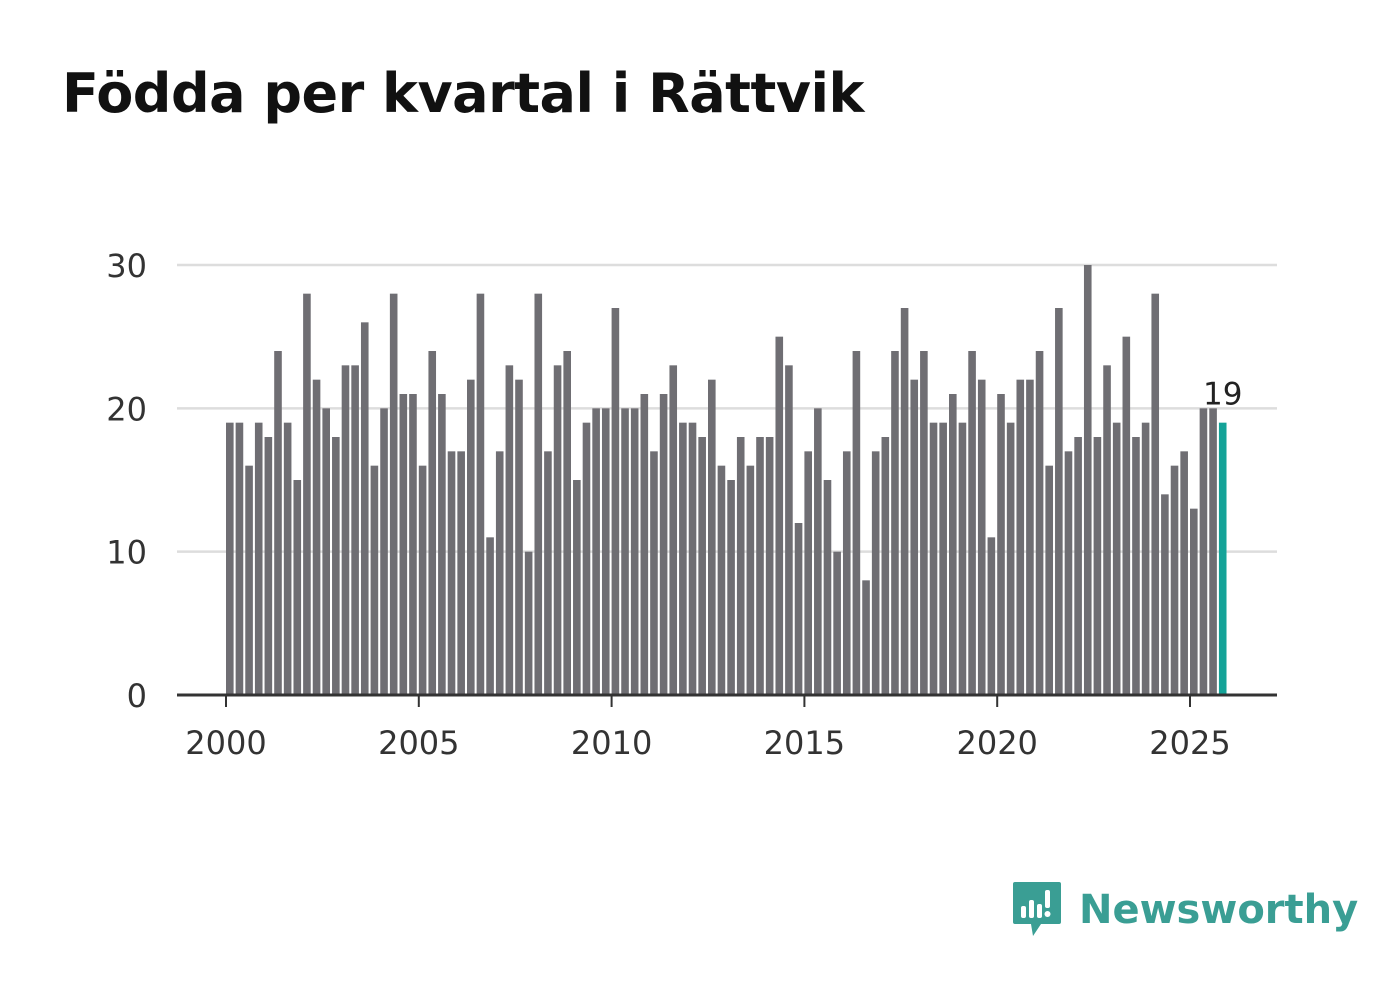 This screenshot has width=1382, height=999. What do you see at coordinates (126, 553) in the screenshot?
I see `y-tick-label-10: 10` at bounding box center [126, 553].